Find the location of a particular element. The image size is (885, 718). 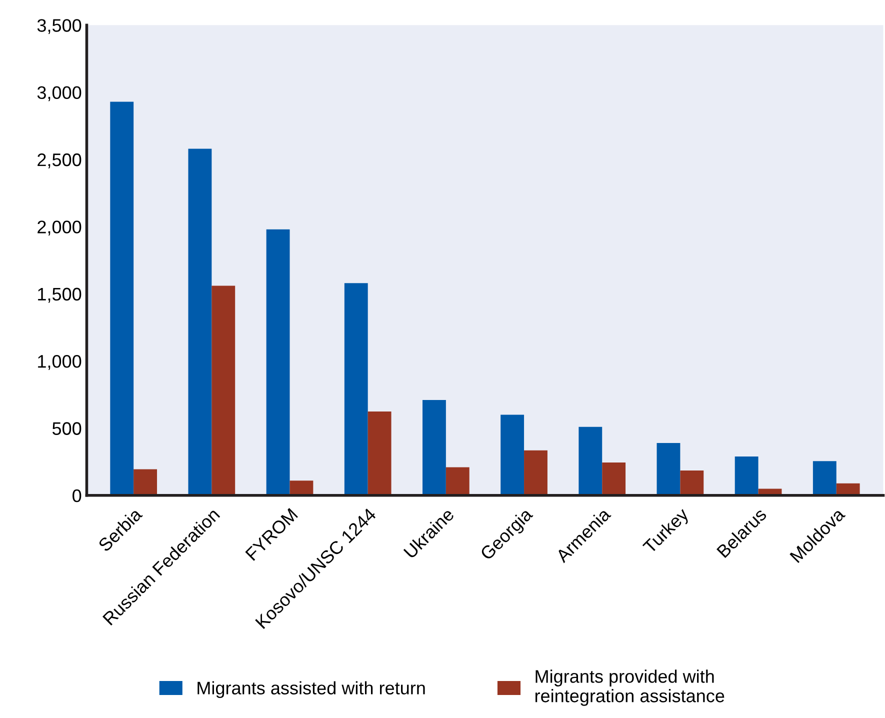

y-tick-label: 1,500 is located at coordinates (60, 295).